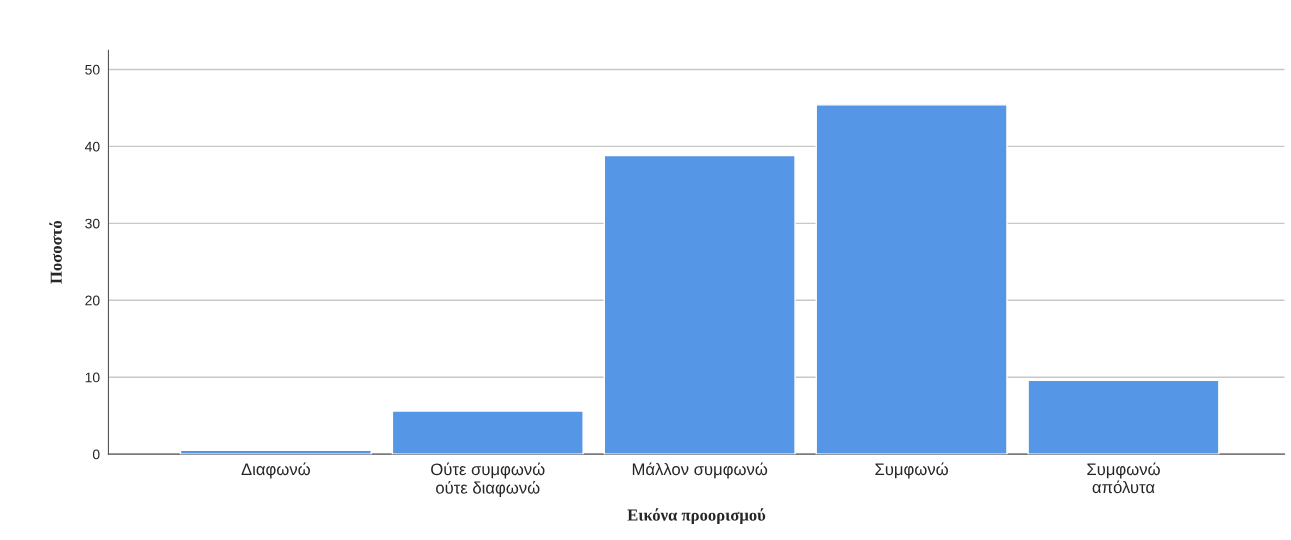  What do you see at coordinates (92, 223) in the screenshot?
I see `y-tick-label: 30` at bounding box center [92, 223].